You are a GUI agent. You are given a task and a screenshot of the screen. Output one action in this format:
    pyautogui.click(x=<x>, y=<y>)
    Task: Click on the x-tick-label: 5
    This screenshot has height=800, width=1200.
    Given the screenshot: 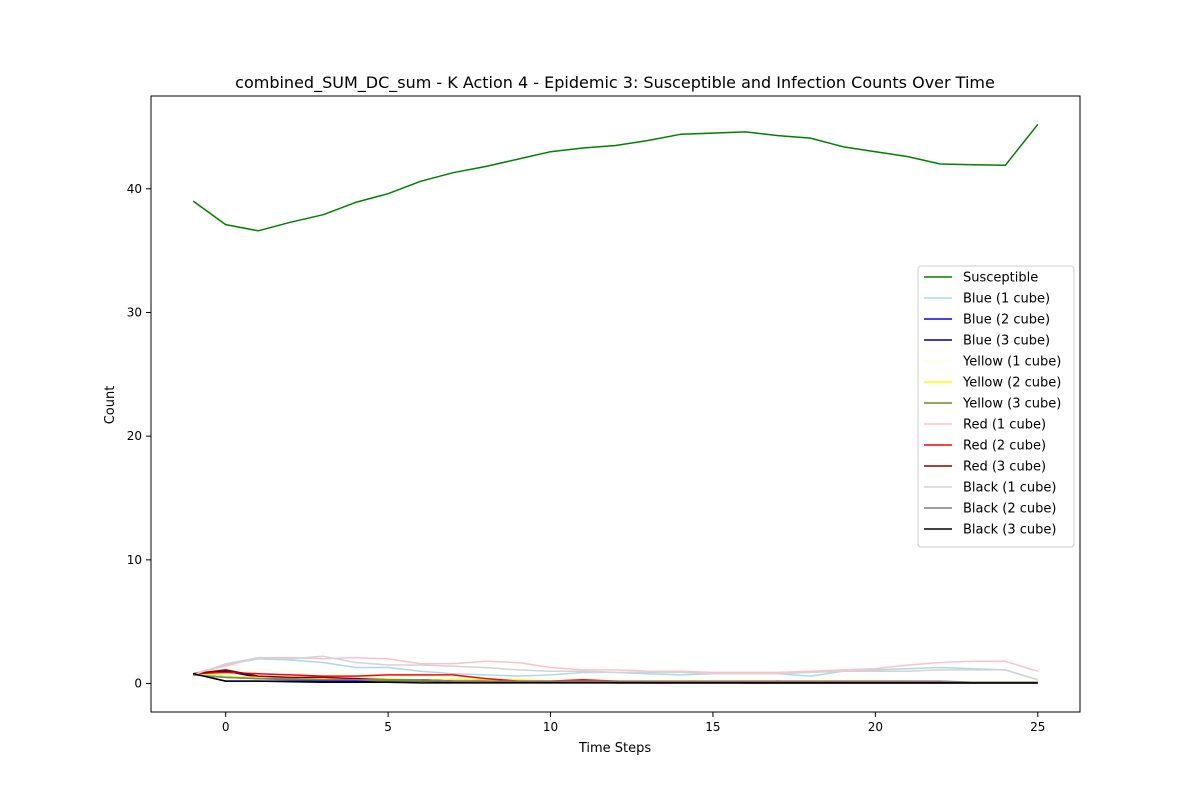 What is the action you would take?
    pyautogui.click(x=388, y=727)
    